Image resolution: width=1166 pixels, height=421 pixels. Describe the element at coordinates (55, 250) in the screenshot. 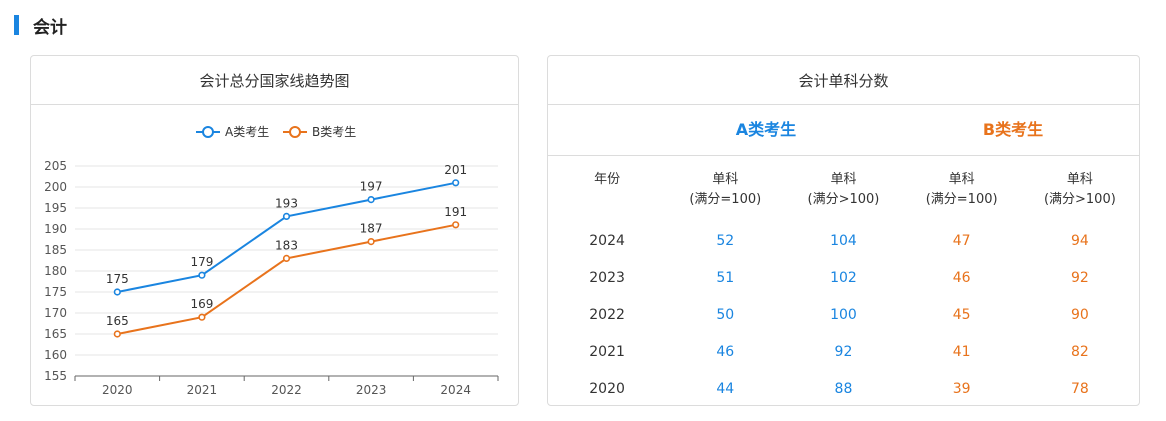

I see `y-tick-label: 185` at that location.